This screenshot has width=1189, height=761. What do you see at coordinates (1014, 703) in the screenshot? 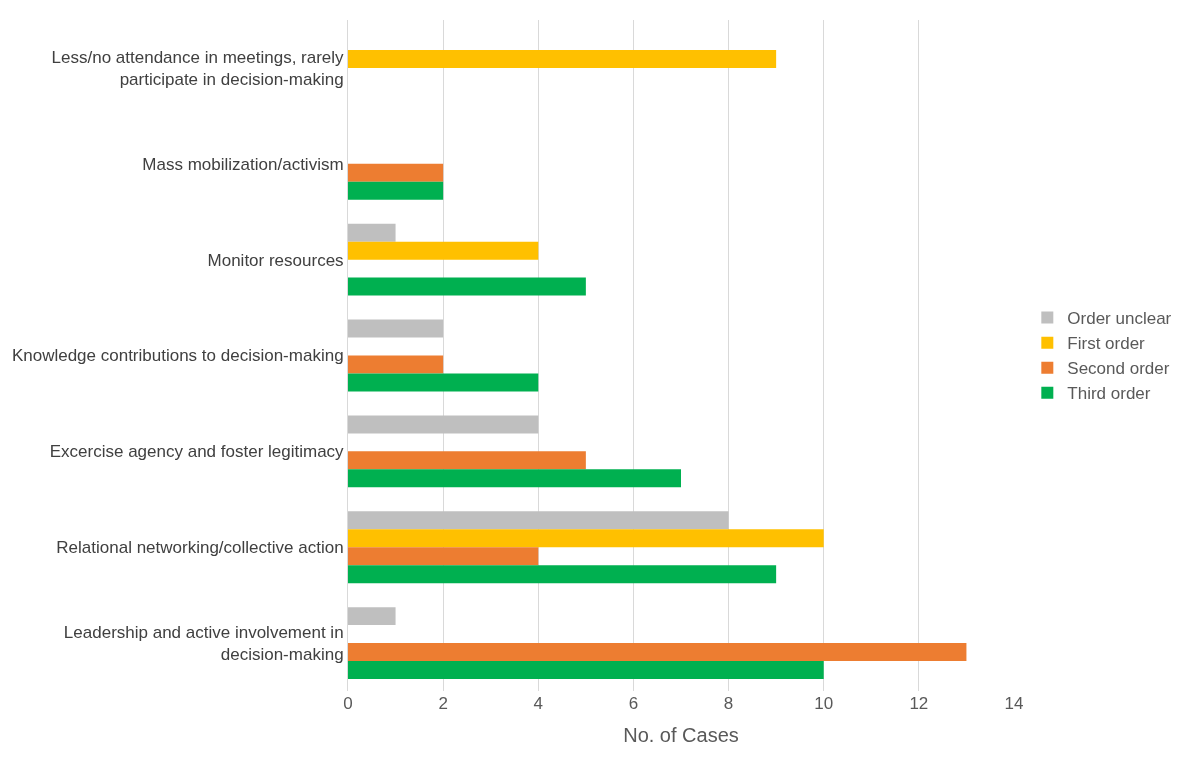
I see `x-tick-label: 14` at bounding box center [1014, 703].